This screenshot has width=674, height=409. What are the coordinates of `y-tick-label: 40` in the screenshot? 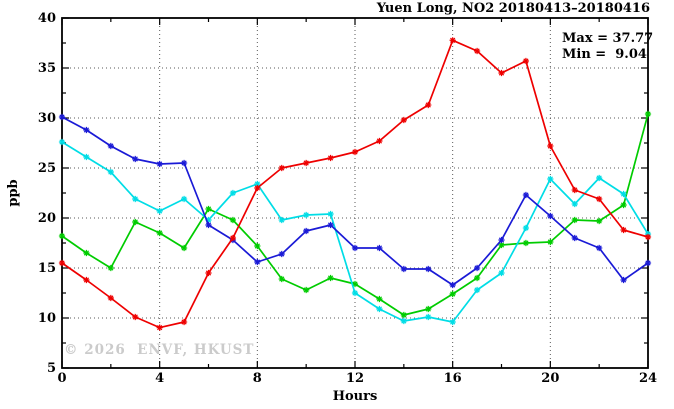 It's located at (46, 18).